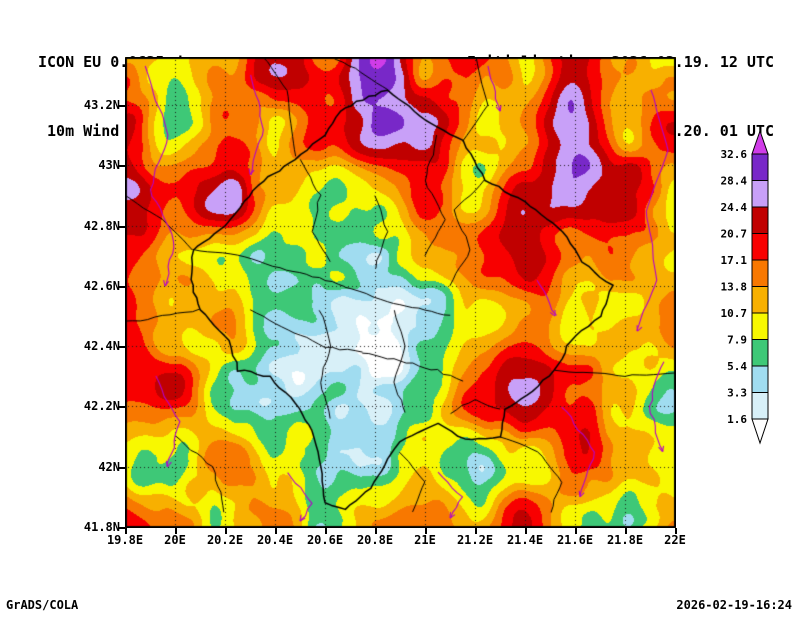 The image size is (800, 618). I want to click on grads-credit: GrADS/COLA, so click(42, 605).